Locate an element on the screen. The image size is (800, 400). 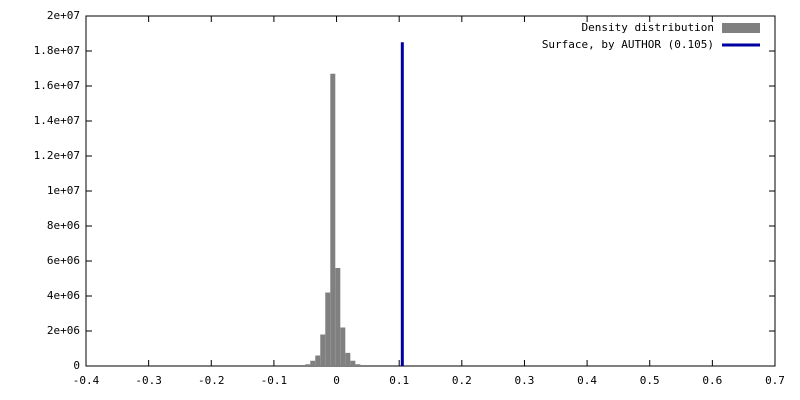
legend-swatch is located at coordinates (741, 28).